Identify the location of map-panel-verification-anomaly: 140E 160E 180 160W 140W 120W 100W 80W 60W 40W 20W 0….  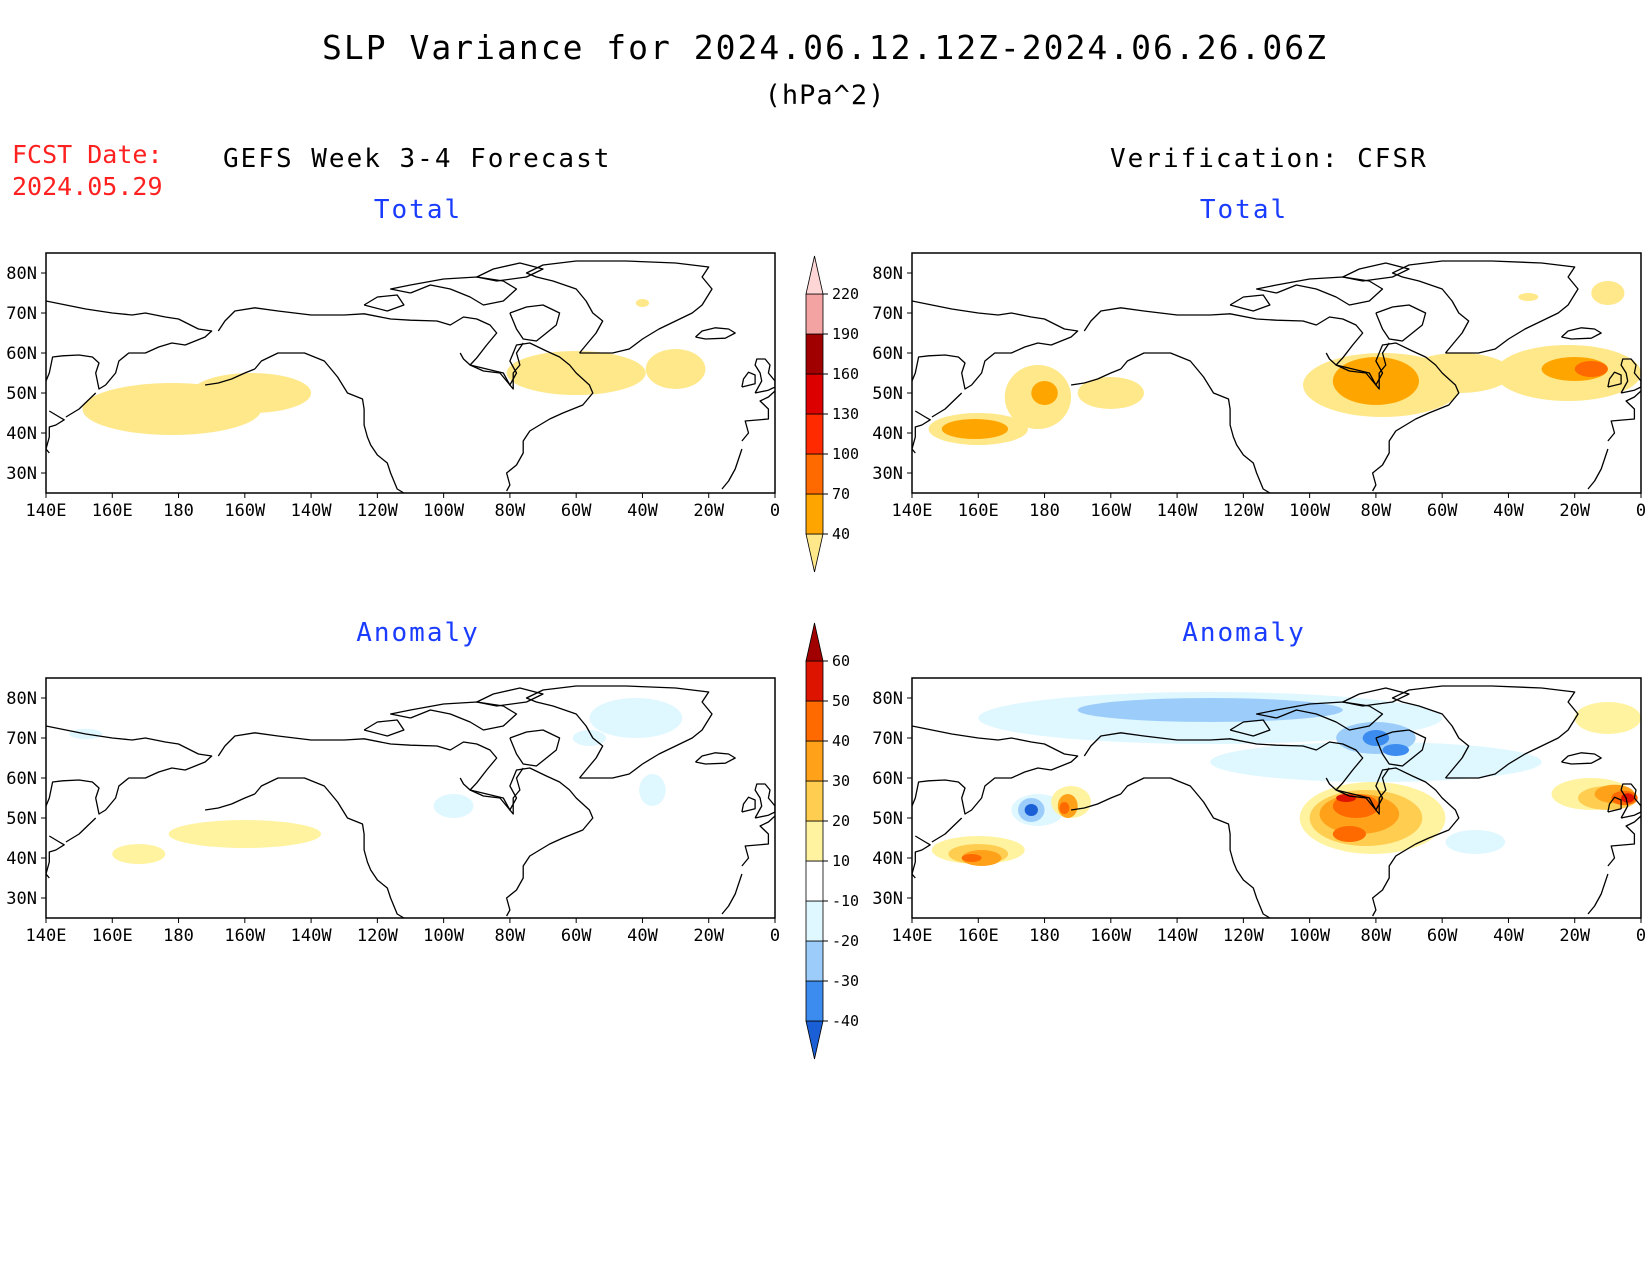
(1259, 811).